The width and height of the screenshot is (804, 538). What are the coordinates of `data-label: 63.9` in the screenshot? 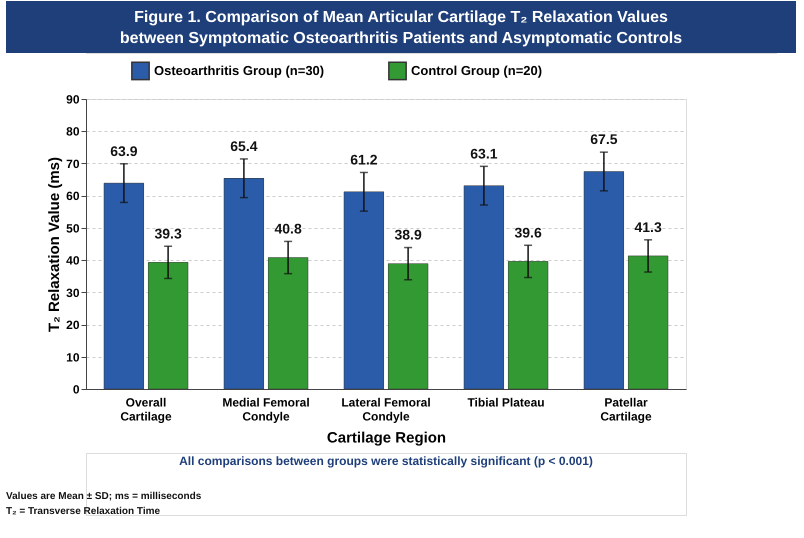 It's located at (124, 150).